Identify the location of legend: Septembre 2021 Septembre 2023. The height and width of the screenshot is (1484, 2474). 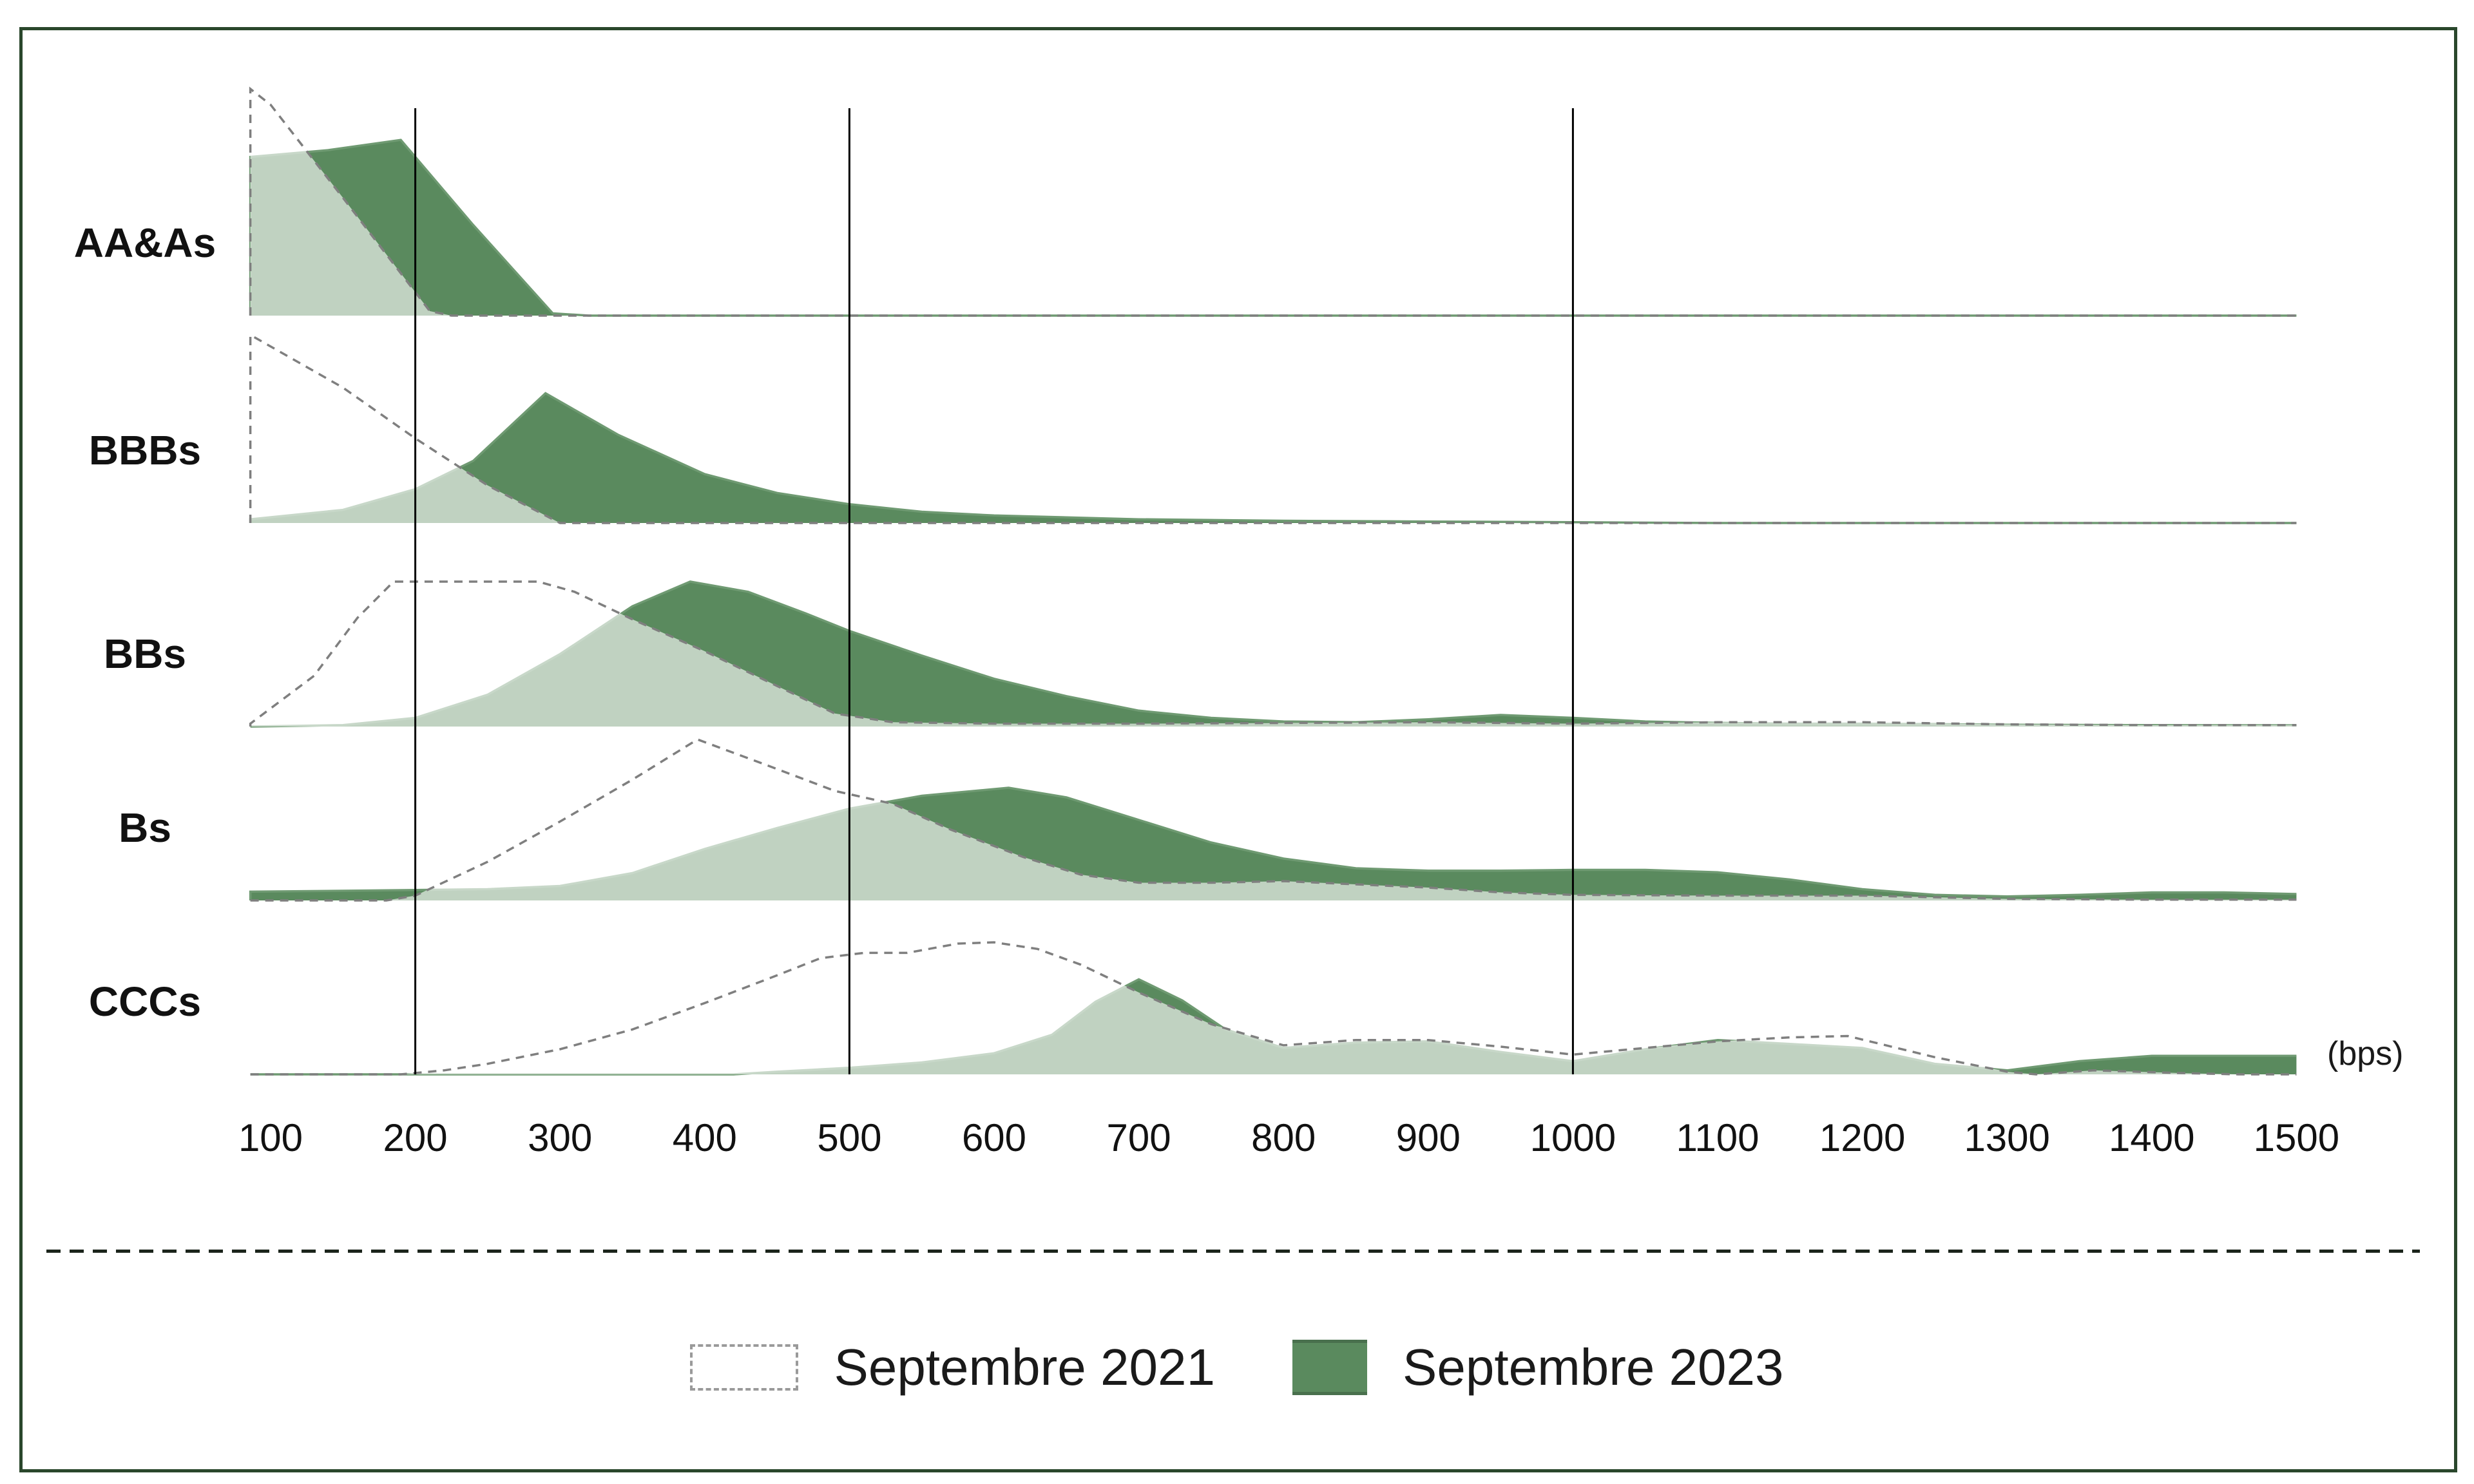
(1237, 1367).